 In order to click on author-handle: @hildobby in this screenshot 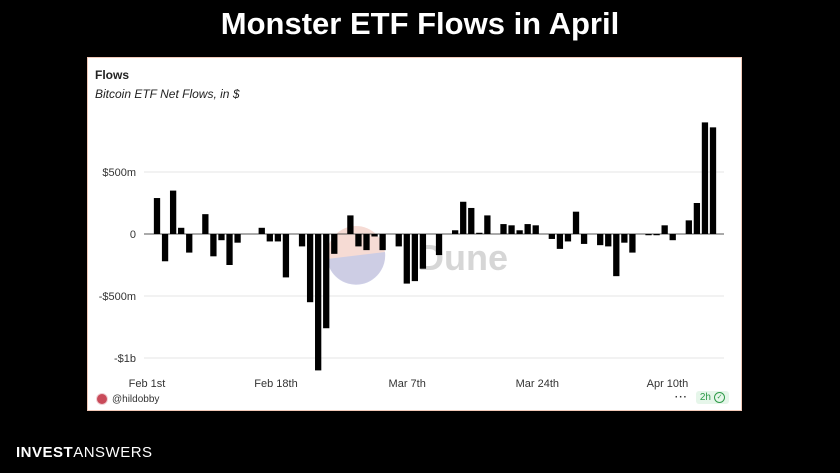, I will do `click(136, 399)`.